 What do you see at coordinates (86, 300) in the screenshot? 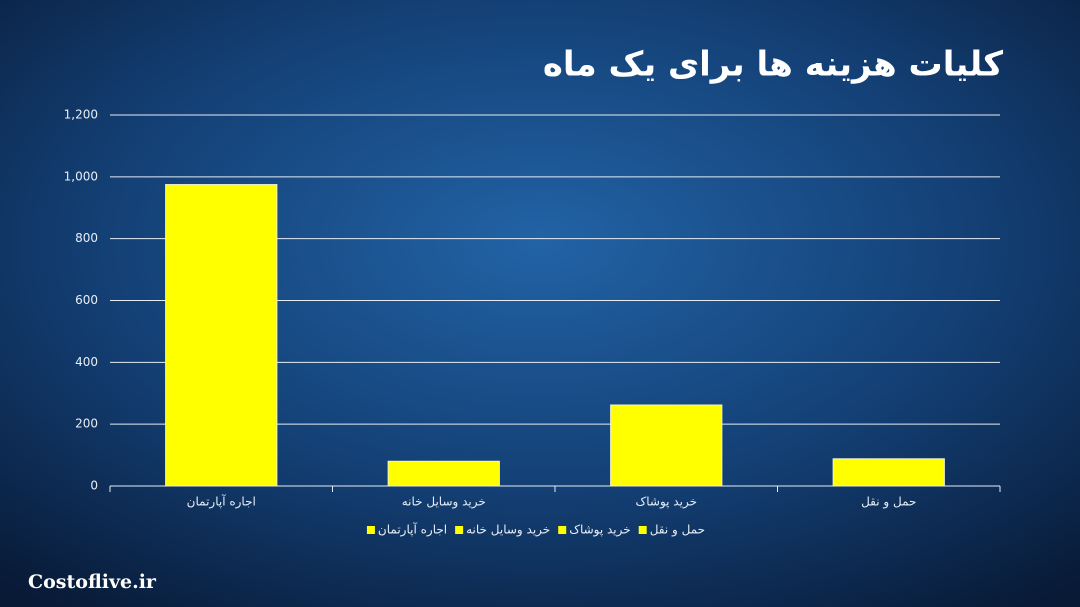
I see `y-tick-label: 600` at bounding box center [86, 300].